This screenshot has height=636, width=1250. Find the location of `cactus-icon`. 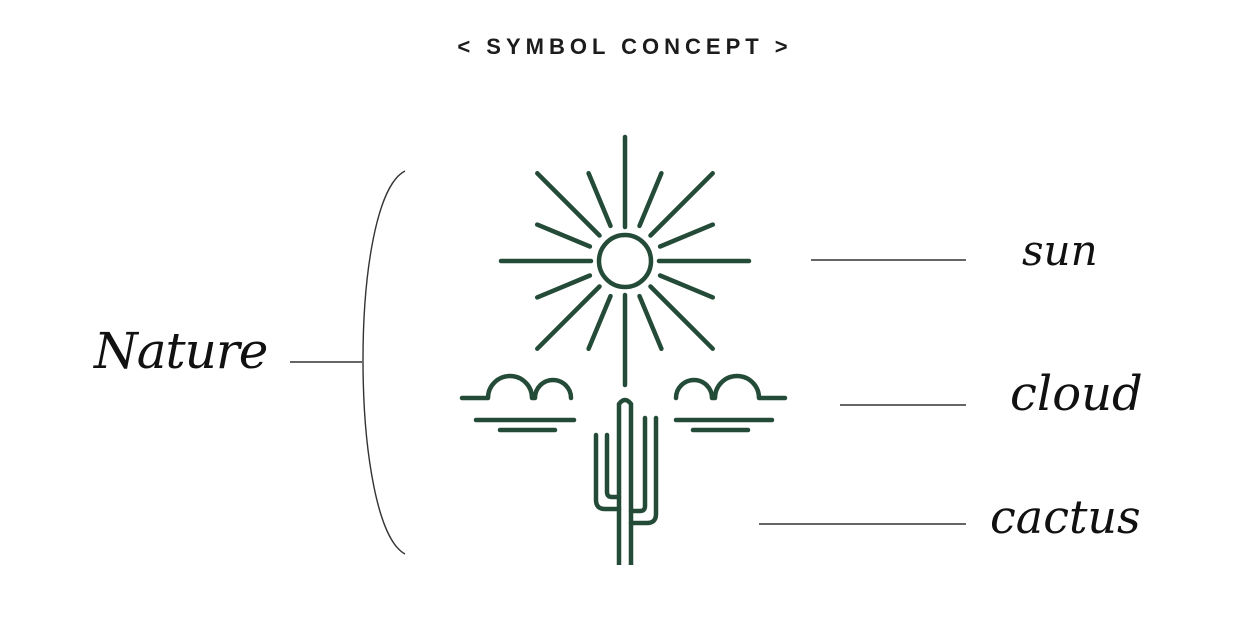

cactus-icon is located at coordinates (626, 481).